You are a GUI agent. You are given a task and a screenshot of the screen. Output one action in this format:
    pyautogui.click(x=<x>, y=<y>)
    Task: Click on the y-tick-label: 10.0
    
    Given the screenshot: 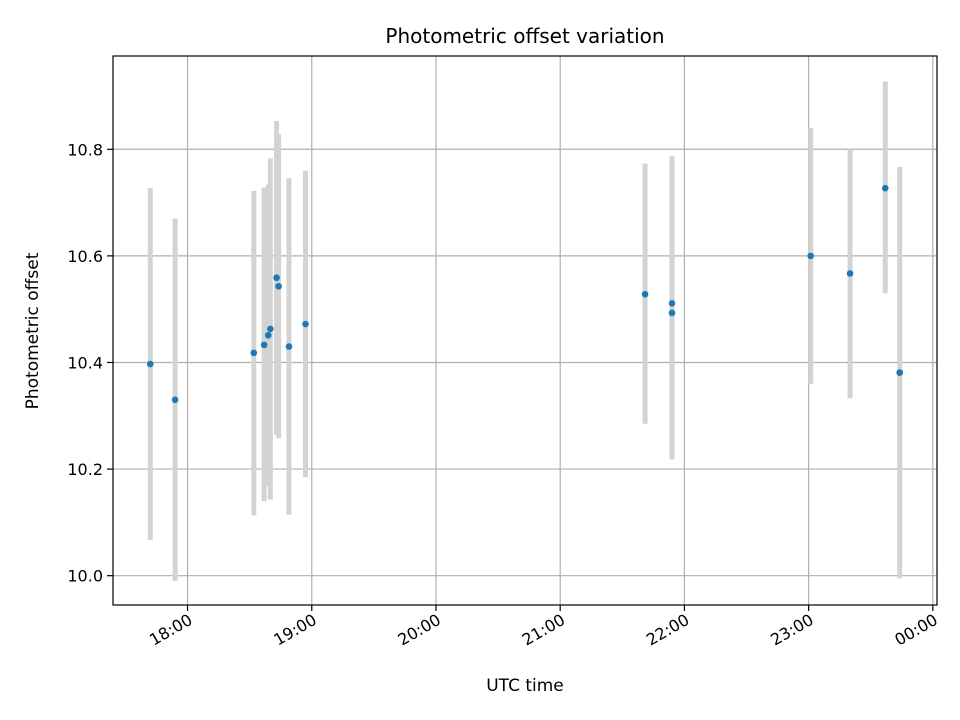 What is the action you would take?
    pyautogui.click(x=85, y=576)
    